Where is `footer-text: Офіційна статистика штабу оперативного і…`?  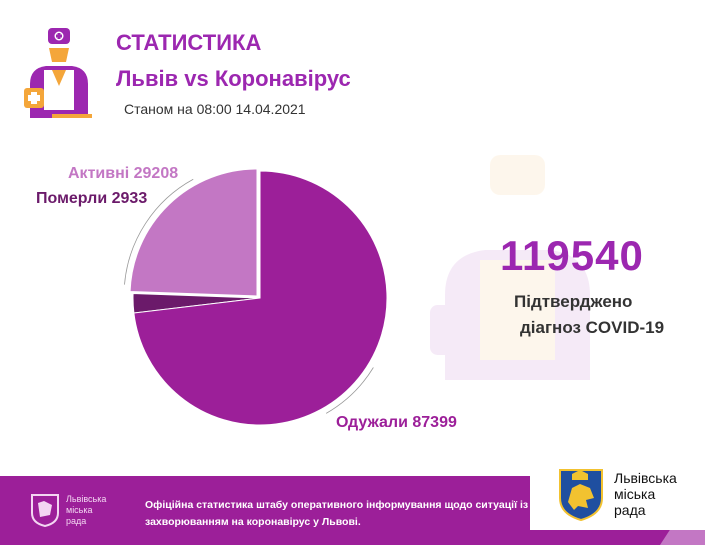
footer-text: Офіційна статистика штабу оперативного і… is located at coordinates (337, 513).